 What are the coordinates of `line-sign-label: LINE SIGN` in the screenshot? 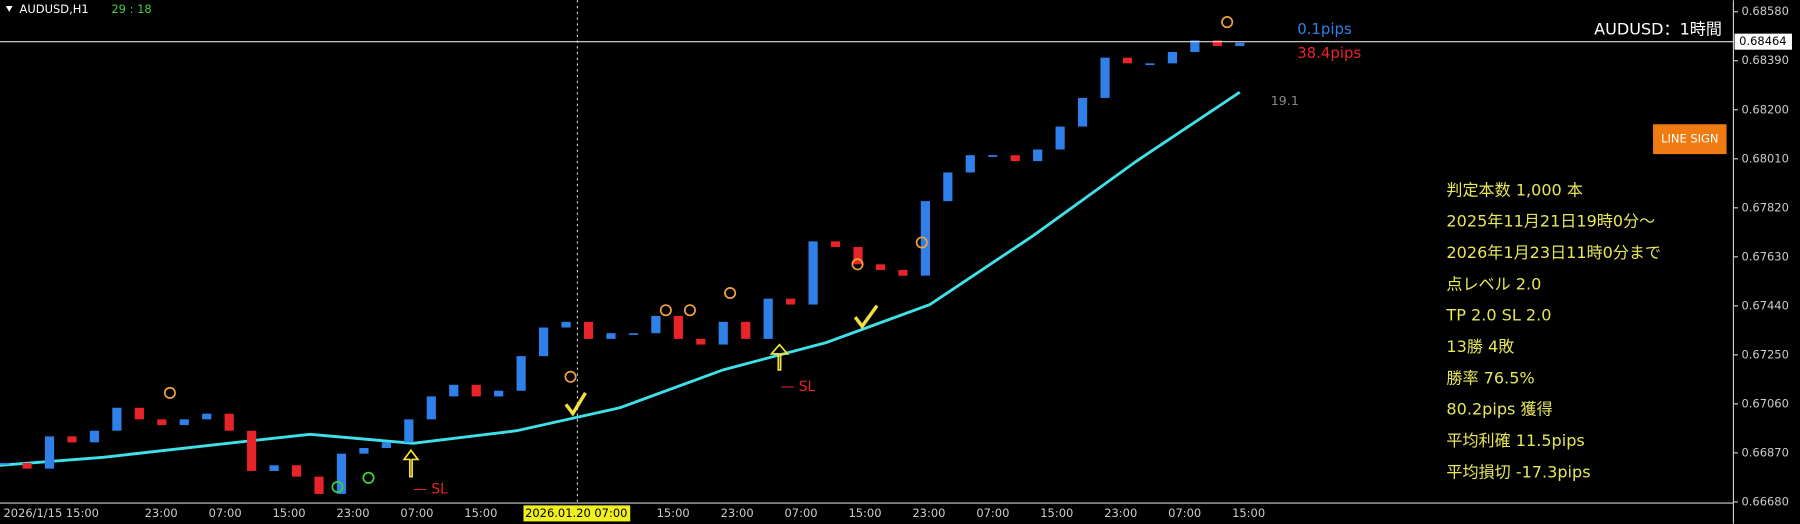 It's located at (1689, 139).